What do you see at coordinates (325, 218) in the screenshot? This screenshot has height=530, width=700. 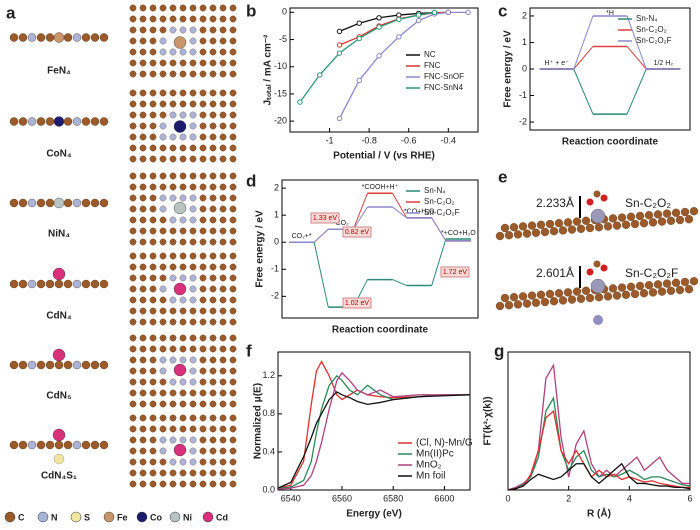 I see `annotation-box` at bounding box center [325, 218].